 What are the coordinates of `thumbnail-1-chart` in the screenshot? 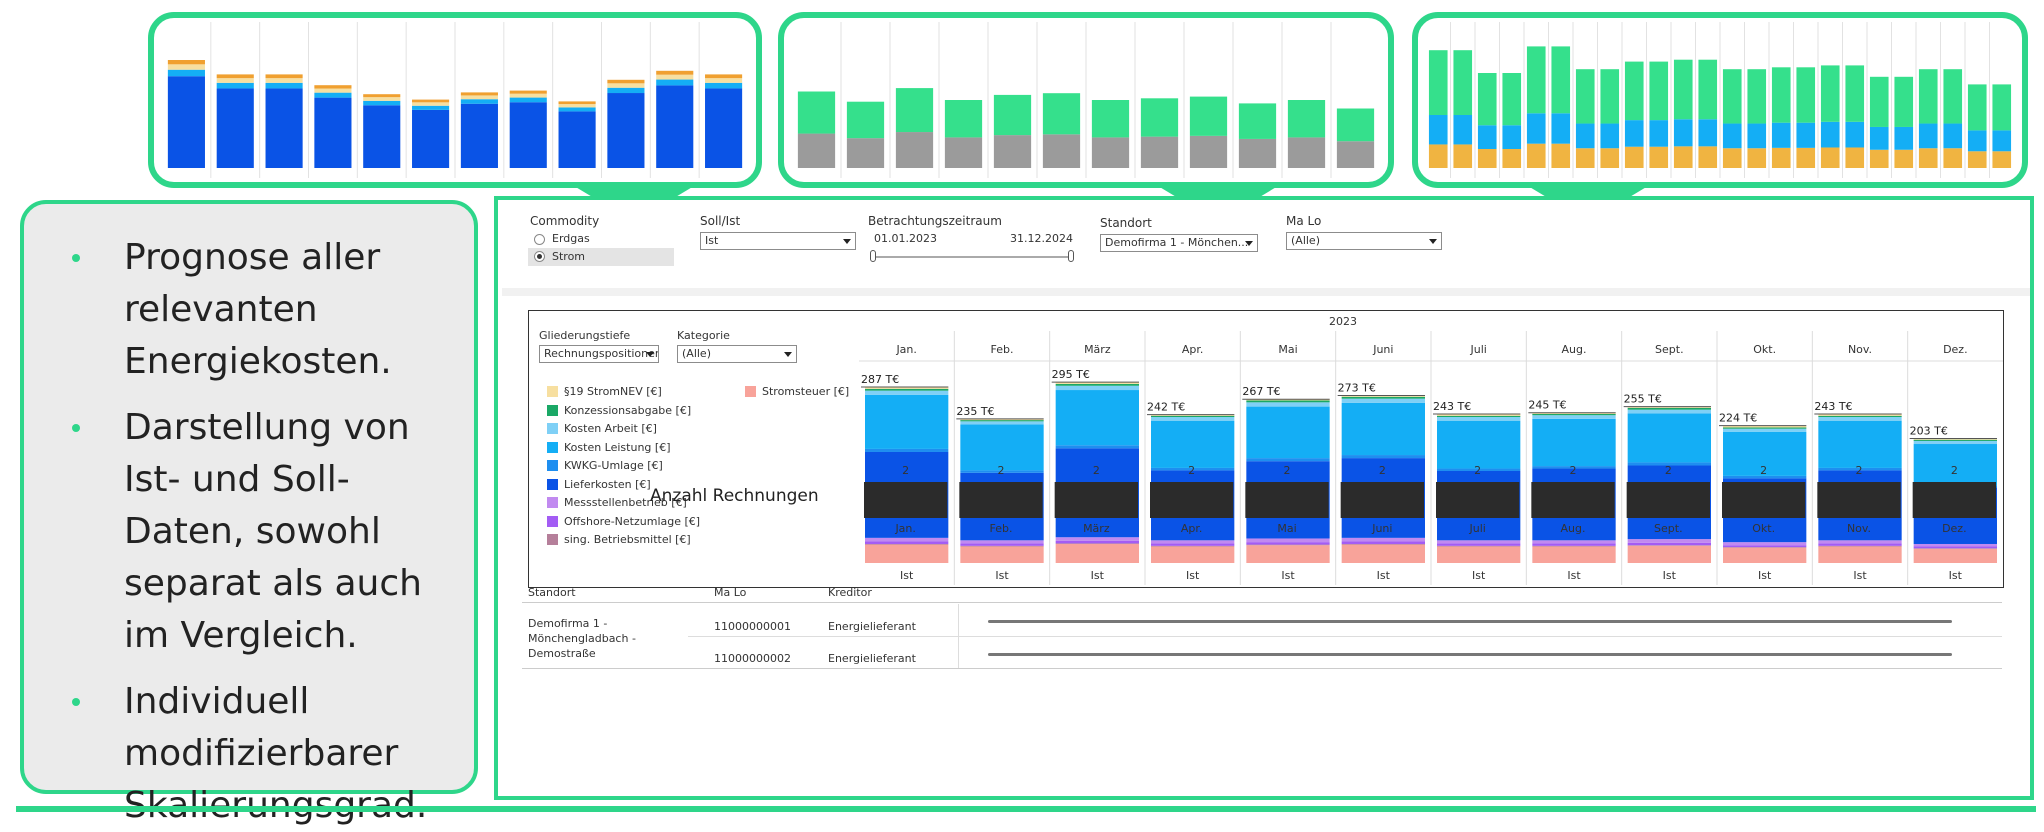 It's located at (455, 100).